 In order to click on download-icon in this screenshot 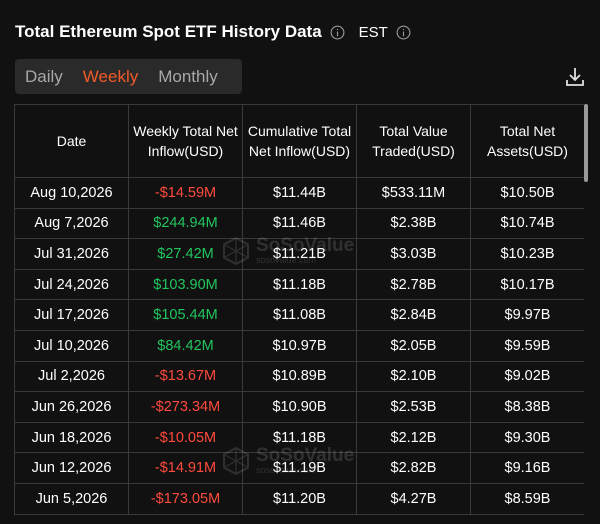, I will do `click(575, 77)`.